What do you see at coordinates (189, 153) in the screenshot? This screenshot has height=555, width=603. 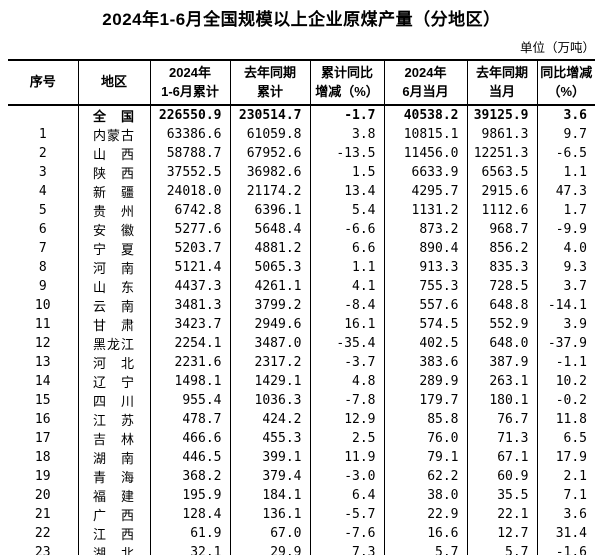 I see `value-cell: 58788.7` at bounding box center [189, 153].